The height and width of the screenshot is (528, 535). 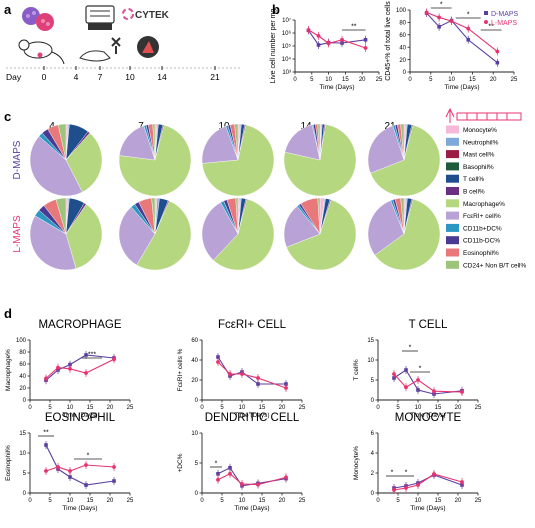 I want to click on y-axis-label: Eosinophil%, so click(x=8, y=463).